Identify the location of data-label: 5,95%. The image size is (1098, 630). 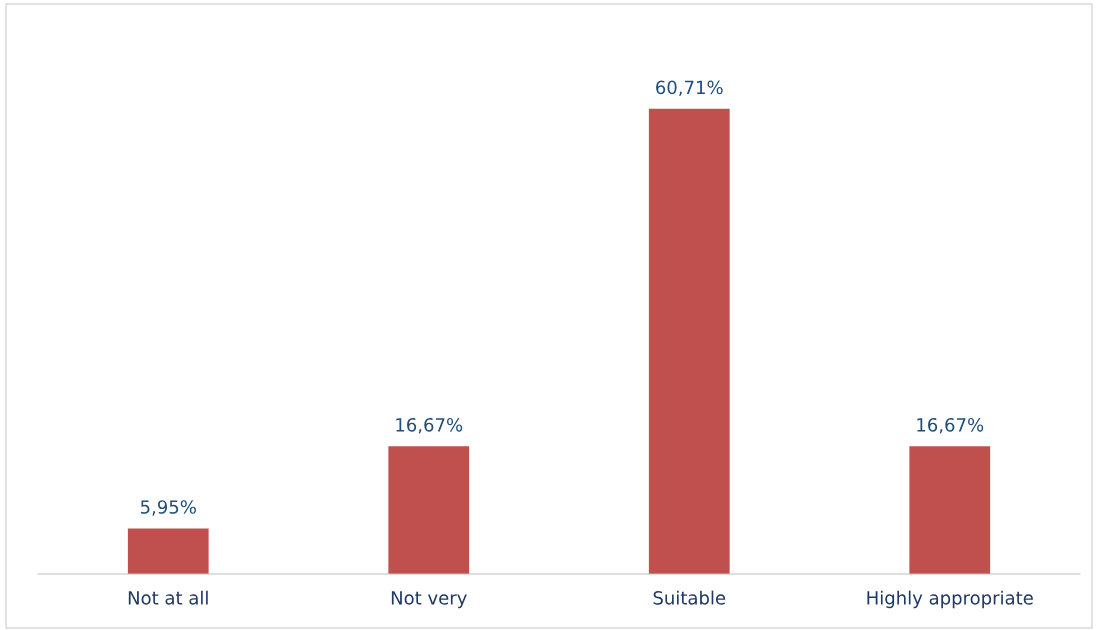
(168, 508).